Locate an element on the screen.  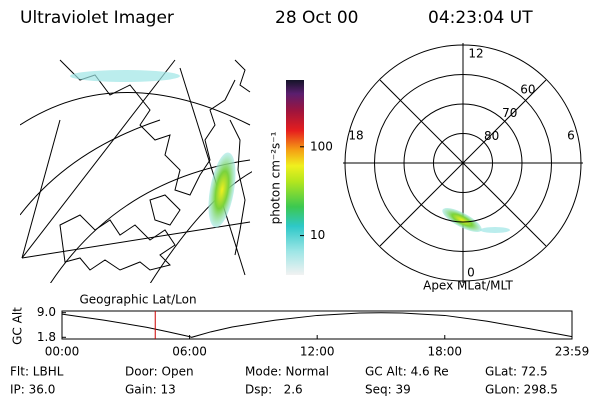
status-field: Seq: 39 is located at coordinates (388, 390).